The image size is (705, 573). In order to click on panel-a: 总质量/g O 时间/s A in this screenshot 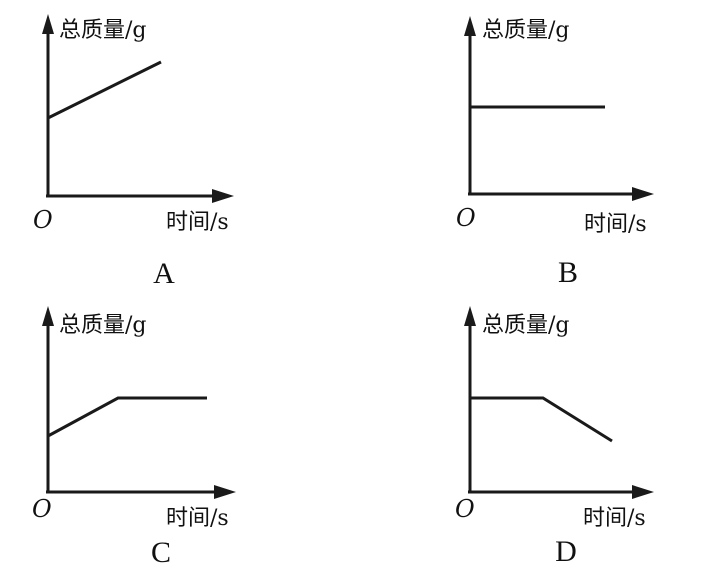, I will do `click(133, 152)`.